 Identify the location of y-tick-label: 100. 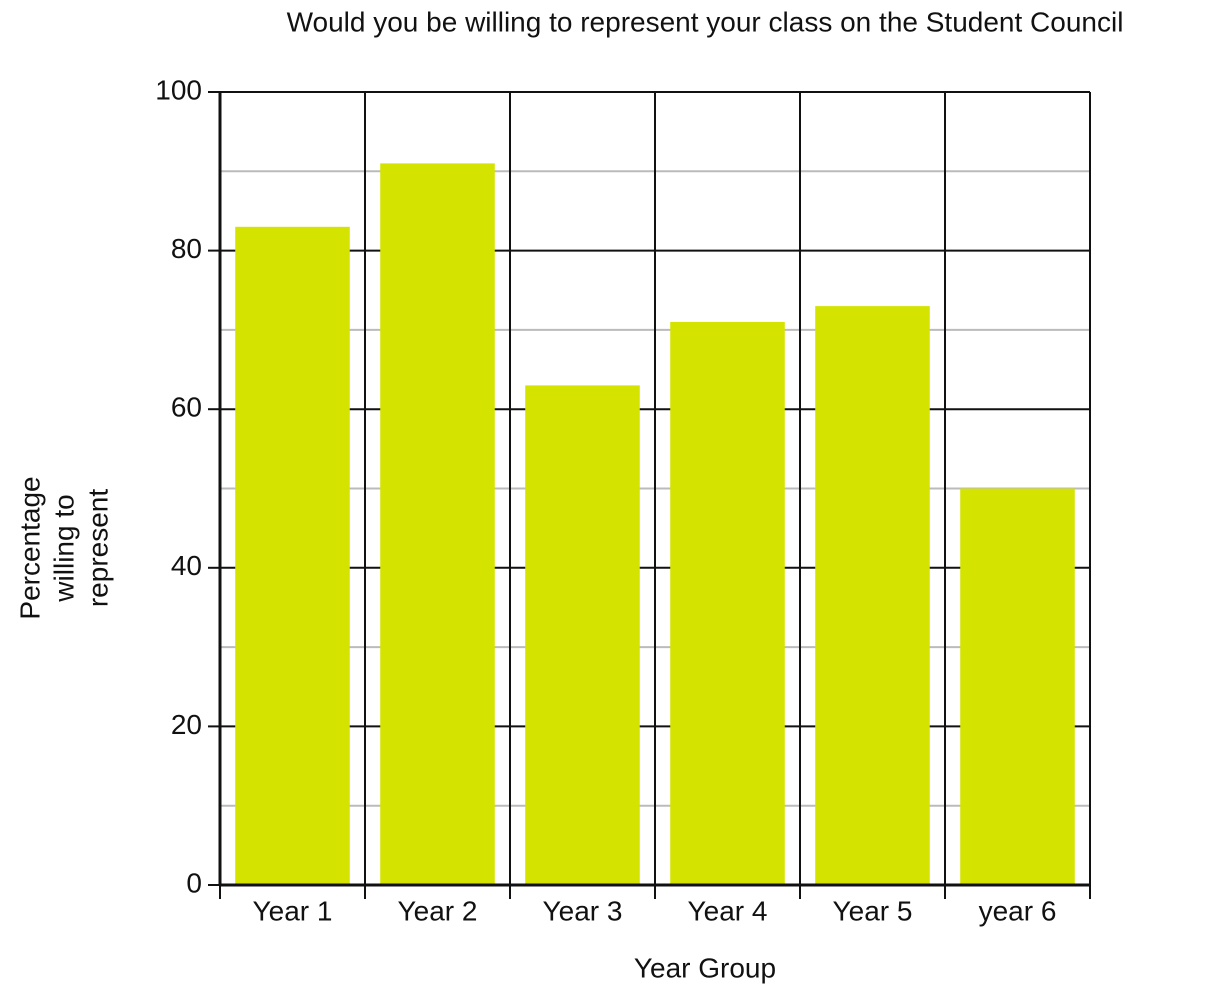
(178, 89).